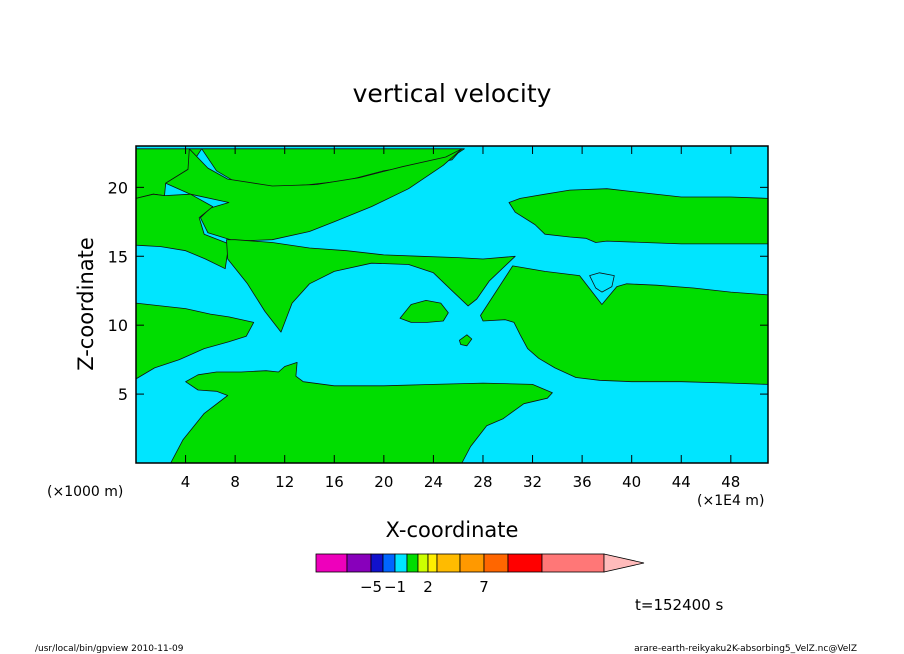 The width and height of the screenshot is (904, 654). Describe the element at coordinates (452, 530) in the screenshot. I see `x-axis-label: X-coordinate` at that location.